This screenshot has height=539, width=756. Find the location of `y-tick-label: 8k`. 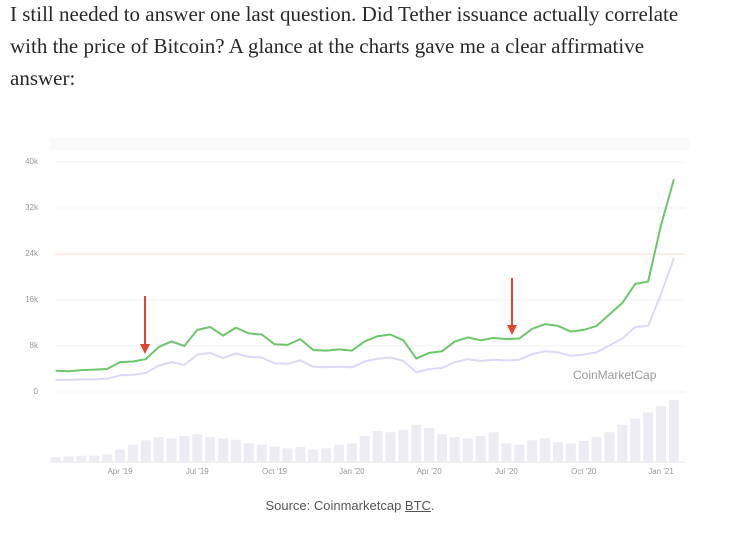

y-tick-label: 8k is located at coordinates (34, 345).